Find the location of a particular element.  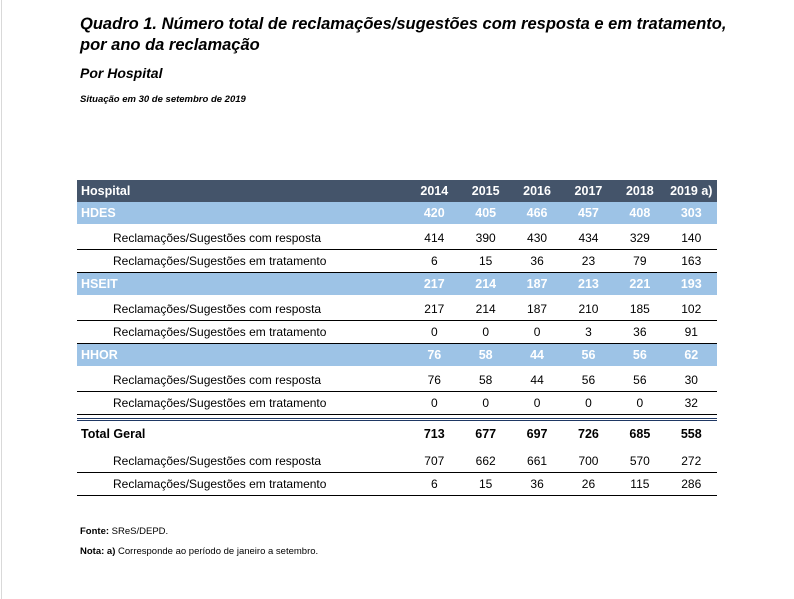

table-row-value: 661 is located at coordinates (537, 461).